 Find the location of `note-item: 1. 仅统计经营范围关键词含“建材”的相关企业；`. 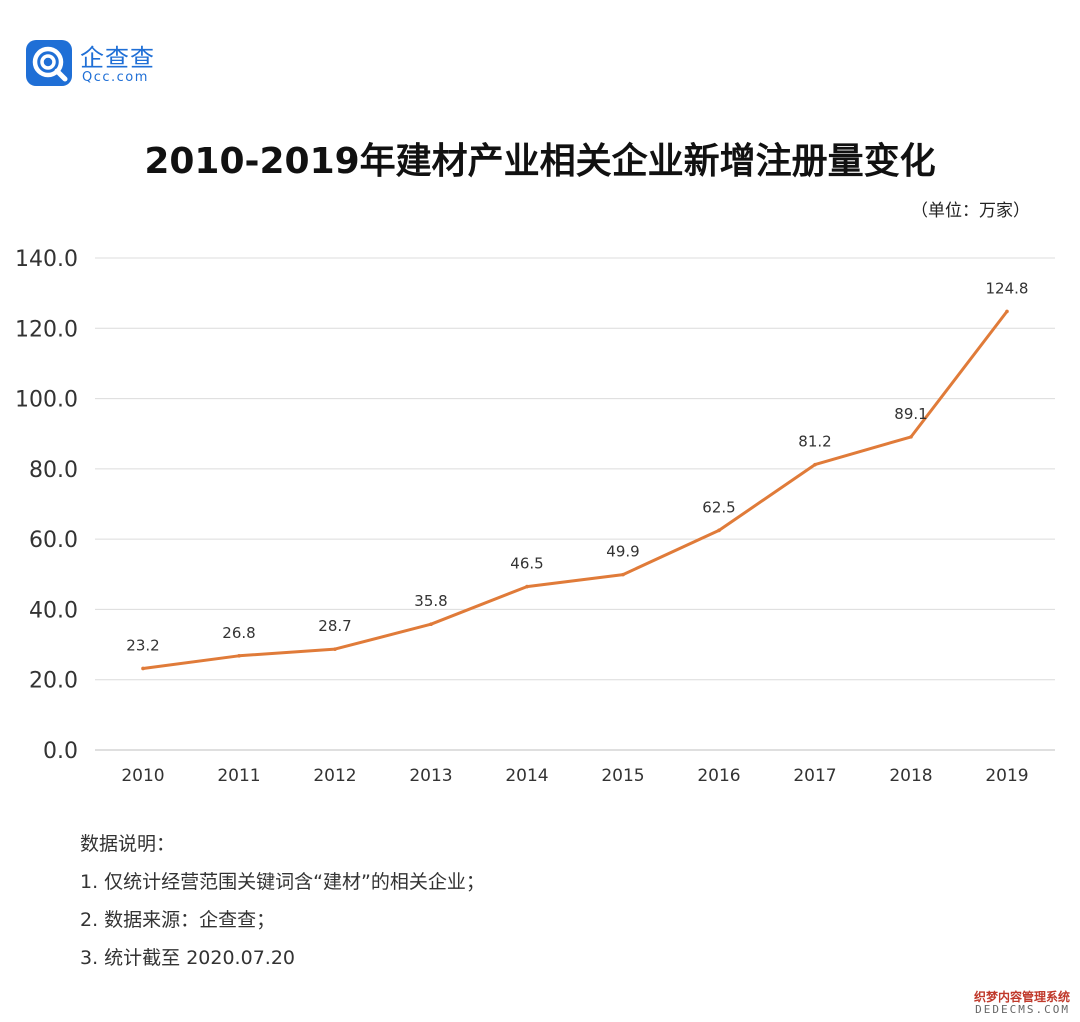

note-item: 1. 仅统计经营范围关键词含“建材”的相关企业； is located at coordinates (282, 882).